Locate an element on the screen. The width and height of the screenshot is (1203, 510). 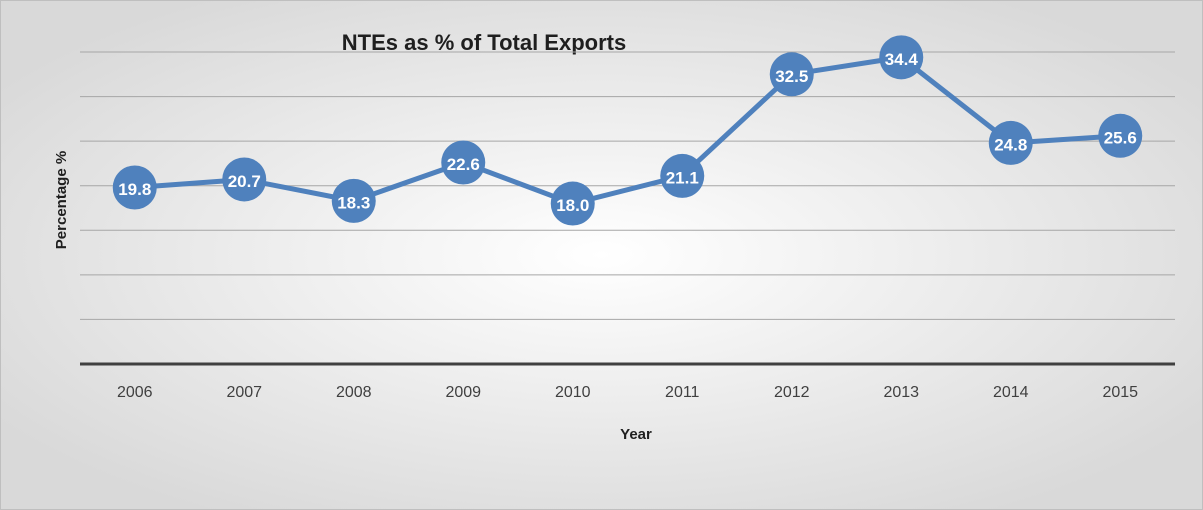
data-label: 24.8 is located at coordinates (1010, 144).